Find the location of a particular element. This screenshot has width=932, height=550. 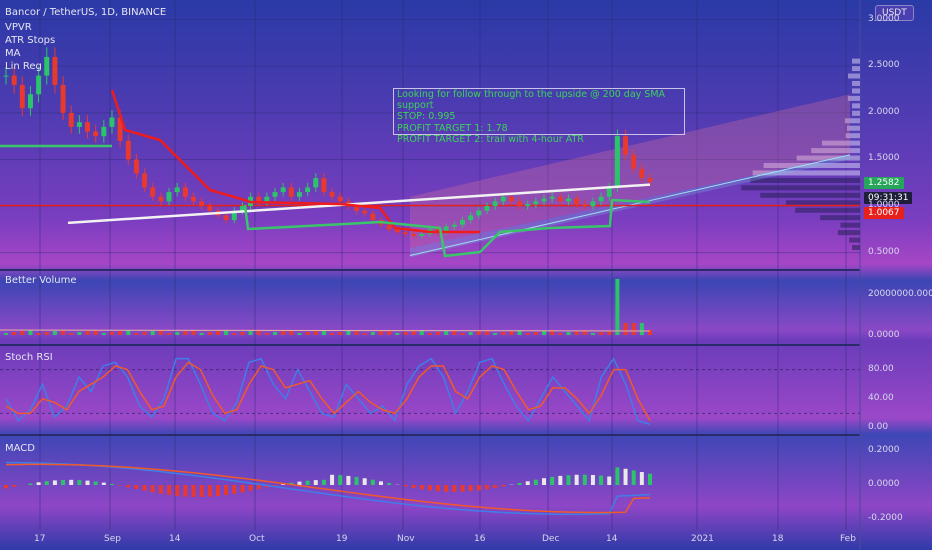

macd-tick-label: -0.2000 is located at coordinates (885, 518).